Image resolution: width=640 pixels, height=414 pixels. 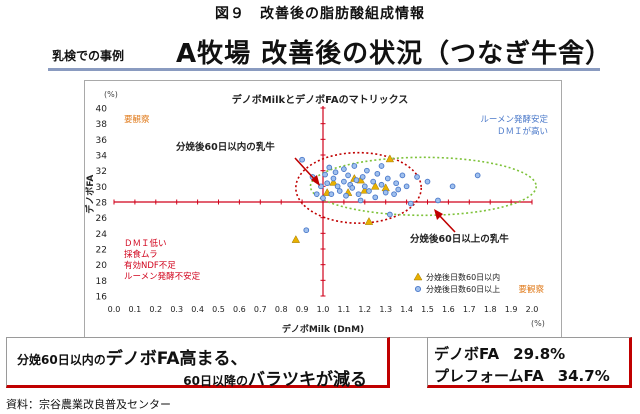 I want to click on callout-left-line1: 分娩60日以内のデノボFA高まる、, so click(x=132, y=356).